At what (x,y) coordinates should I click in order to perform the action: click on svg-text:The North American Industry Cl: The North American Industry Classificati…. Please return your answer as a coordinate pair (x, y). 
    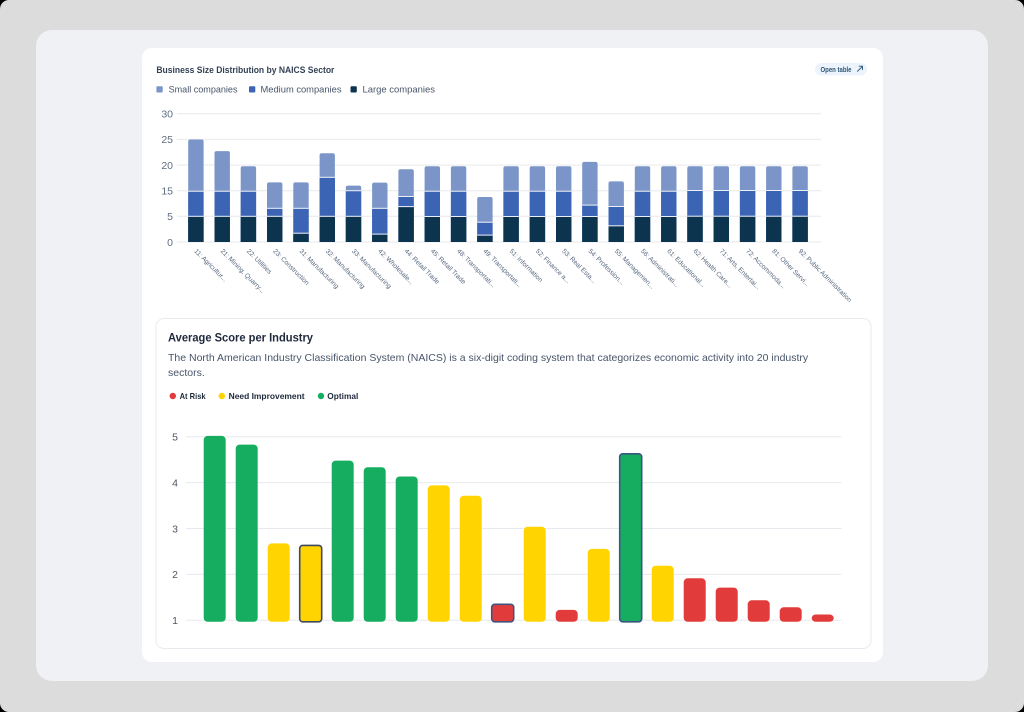
    Looking at the image, I should click on (488, 358).